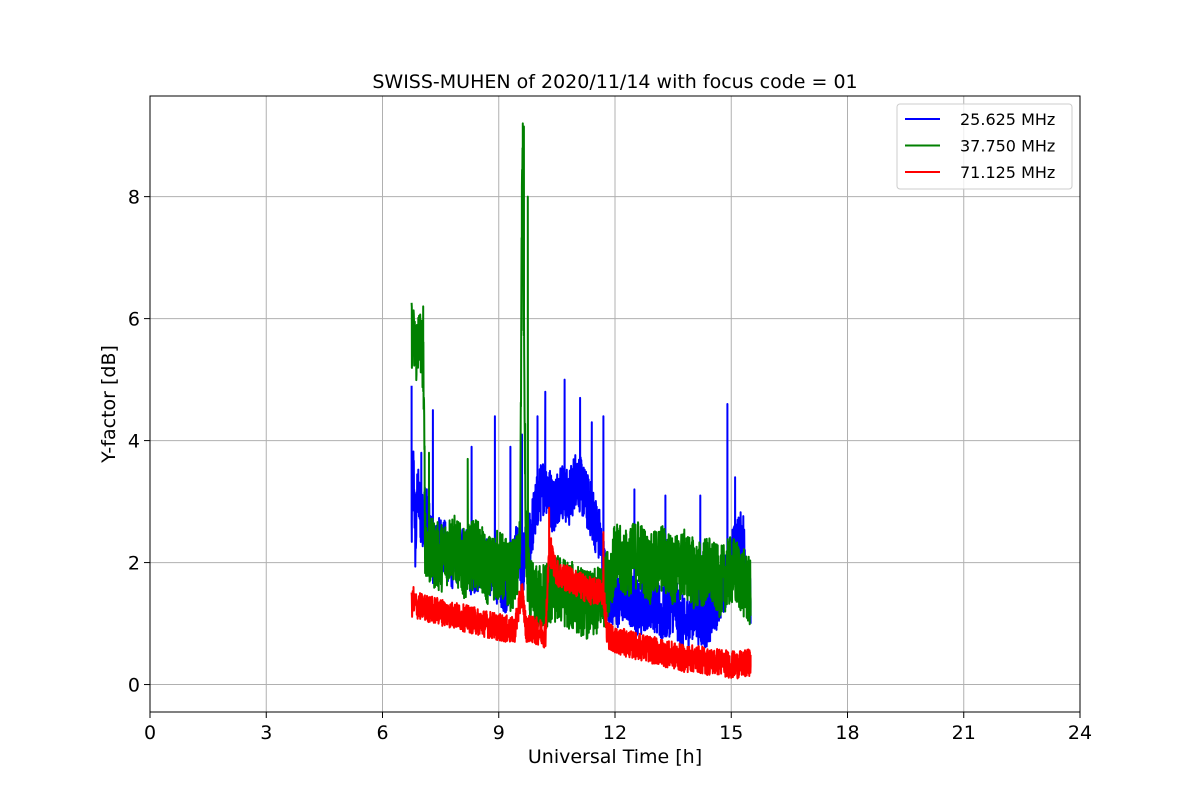  What do you see at coordinates (964, 733) in the screenshot?
I see `x-tick-label: 21` at bounding box center [964, 733].